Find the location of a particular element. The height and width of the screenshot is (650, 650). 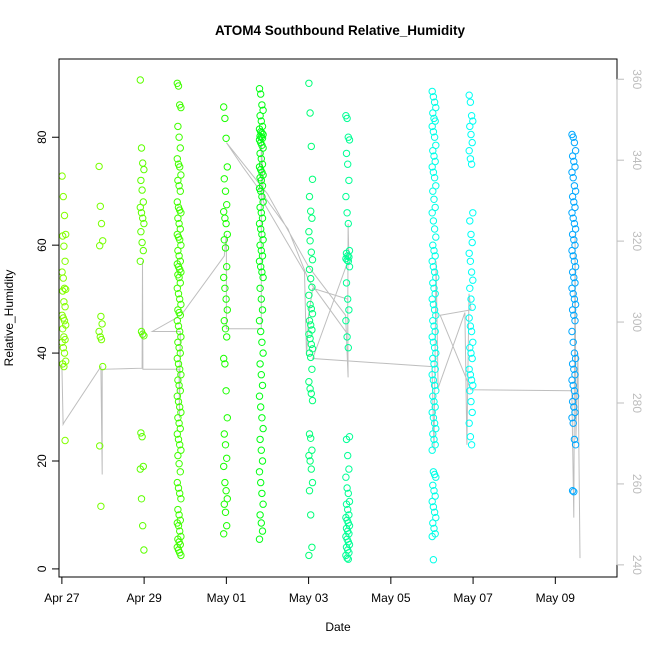

y-tick-label: 60 is located at coordinates (42, 245).